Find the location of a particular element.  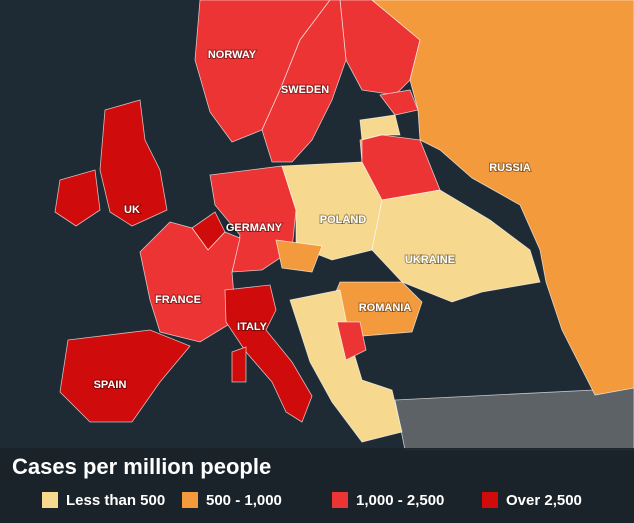

legend-label: Less than 500 is located at coordinates (115, 500).